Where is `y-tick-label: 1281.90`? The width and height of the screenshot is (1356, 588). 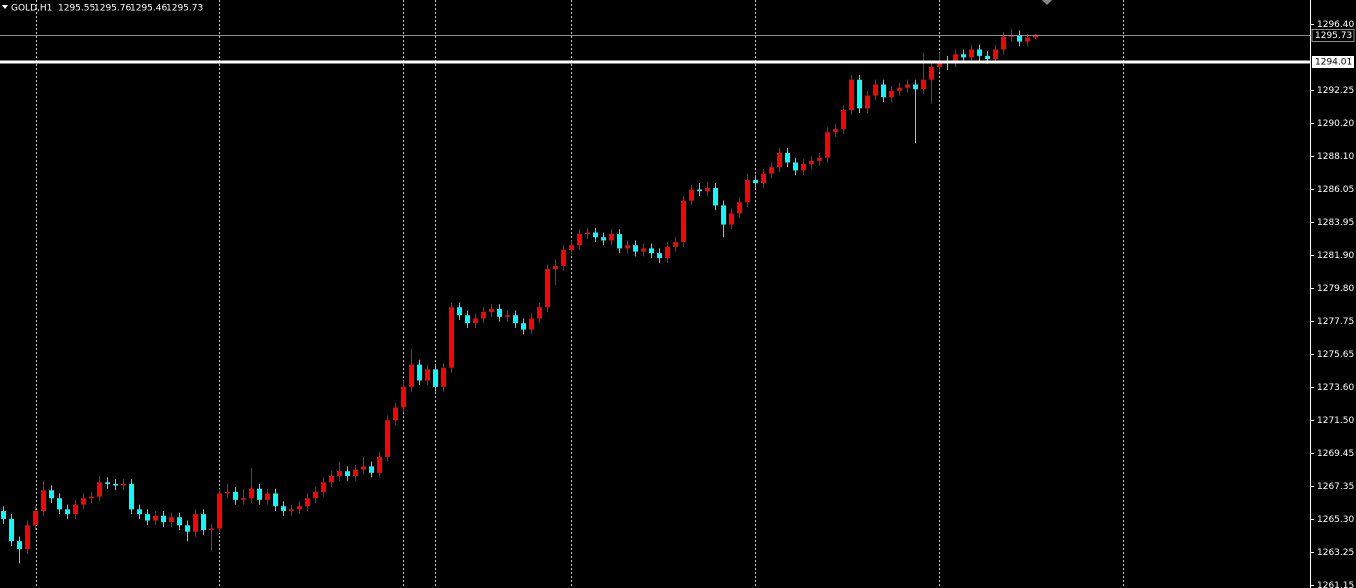
y-tick-label: 1281.90 is located at coordinates (1335, 256).